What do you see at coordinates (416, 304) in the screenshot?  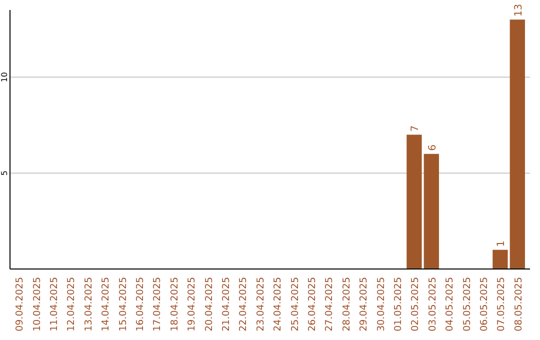 I see `x-tick-label: 02.05.2025` at bounding box center [416, 304].